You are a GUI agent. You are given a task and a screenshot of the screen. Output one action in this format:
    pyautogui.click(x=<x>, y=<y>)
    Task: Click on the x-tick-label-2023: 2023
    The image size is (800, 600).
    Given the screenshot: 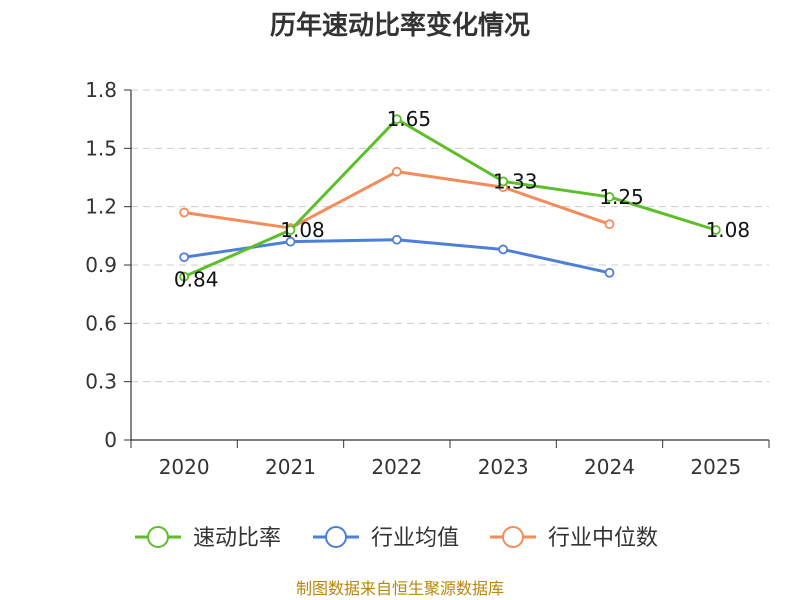 What is the action you would take?
    pyautogui.click(x=503, y=467)
    